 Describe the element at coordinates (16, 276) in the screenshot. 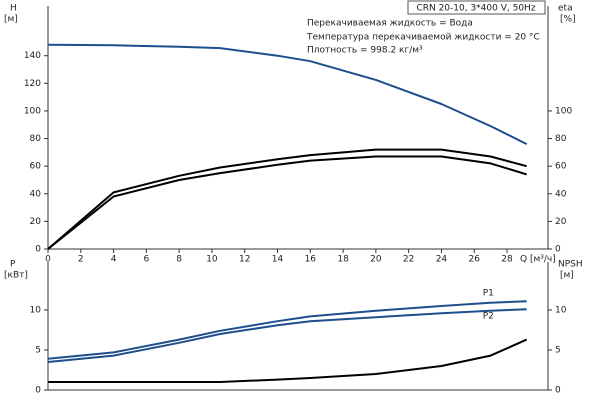

I see `y-unit: [кВт]` at that location.